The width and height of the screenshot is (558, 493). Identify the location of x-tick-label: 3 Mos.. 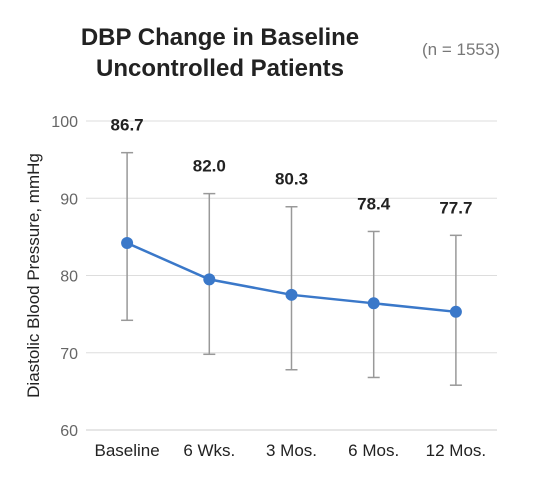
(291, 450).